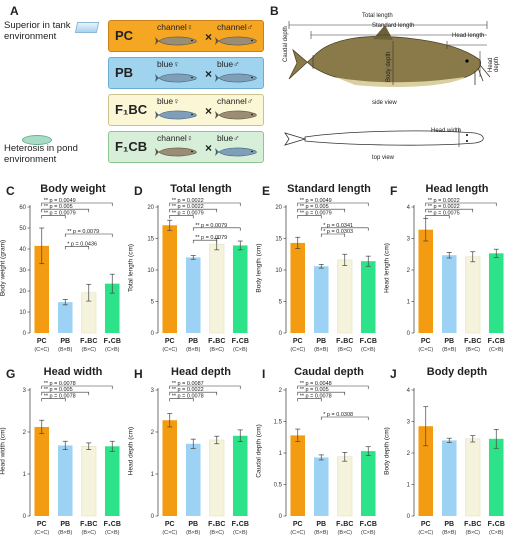  What do you see at coordinates (387, 84) in the screenshot?
I see `catfish-diagram` at bounding box center [387, 84].